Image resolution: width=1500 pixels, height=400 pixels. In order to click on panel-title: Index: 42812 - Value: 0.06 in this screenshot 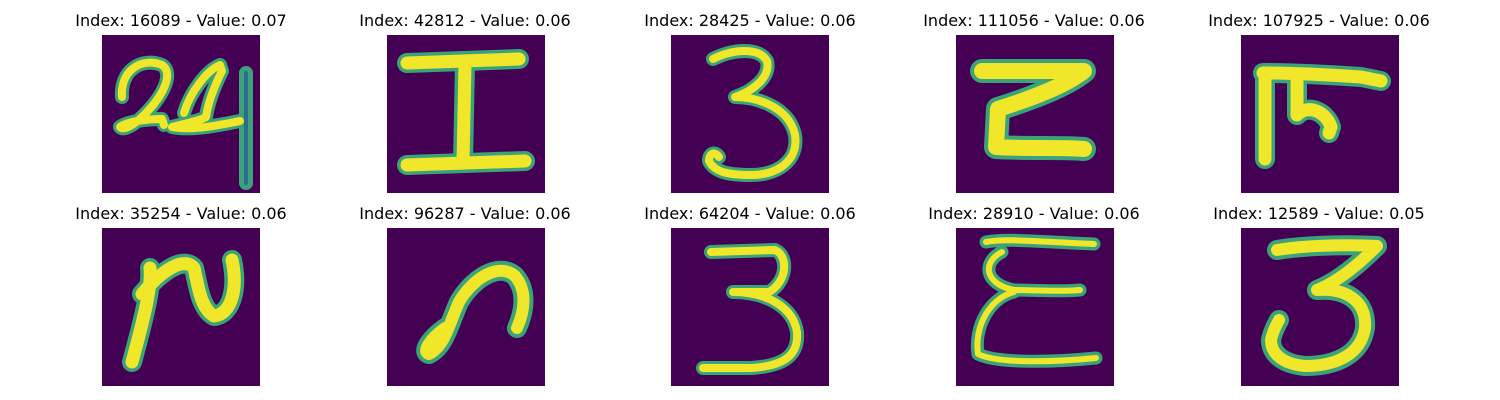, I will do `click(465, 20)`.